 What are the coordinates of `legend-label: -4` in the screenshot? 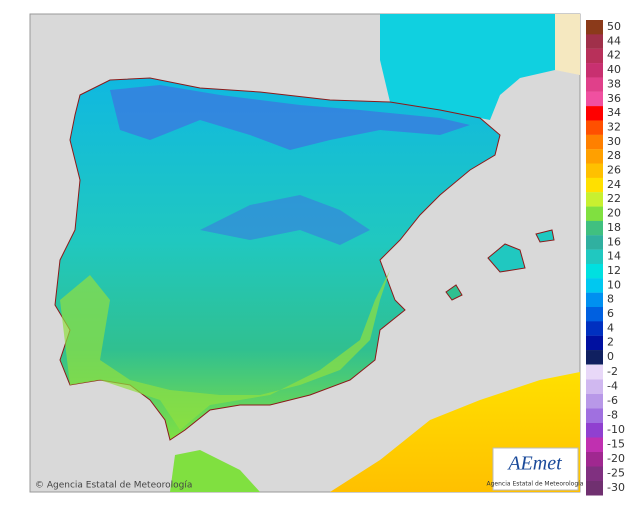 It's located at (612, 386).